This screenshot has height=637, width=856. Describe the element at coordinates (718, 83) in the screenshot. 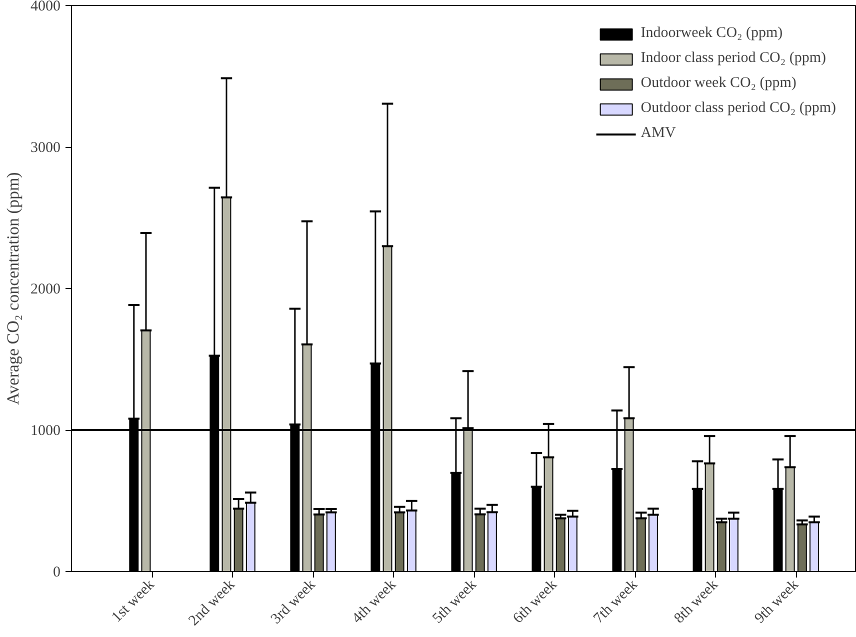

I see `legend-label: Outdoor week CO₂ (ppm)` at that location.